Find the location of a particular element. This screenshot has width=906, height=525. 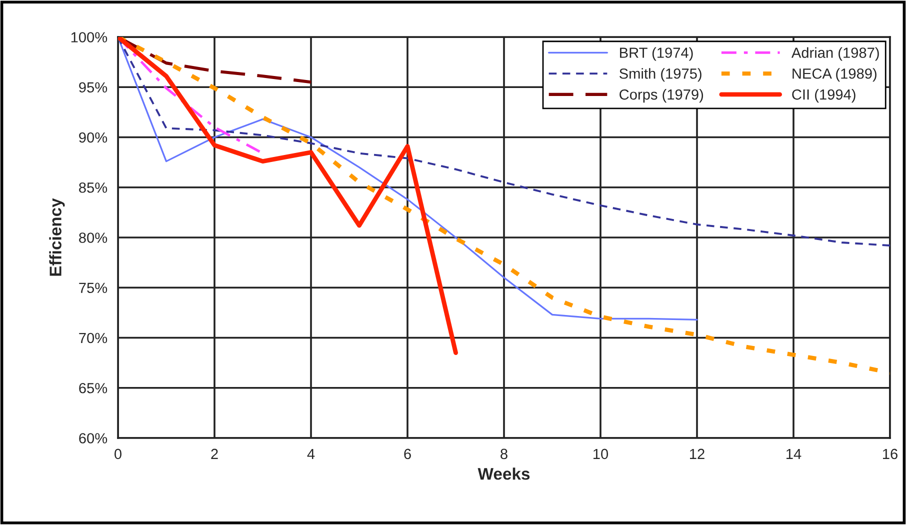

legend-label: Smith (1975) is located at coordinates (661, 75).